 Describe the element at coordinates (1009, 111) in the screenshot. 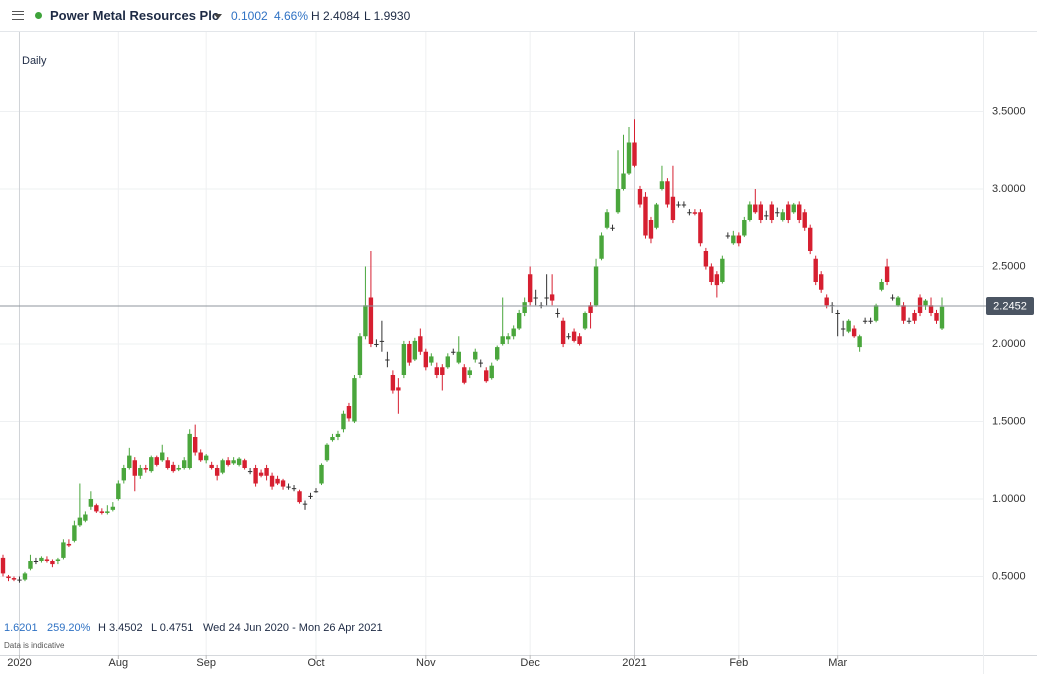

I see `y-tick-label: 3.5000` at that location.